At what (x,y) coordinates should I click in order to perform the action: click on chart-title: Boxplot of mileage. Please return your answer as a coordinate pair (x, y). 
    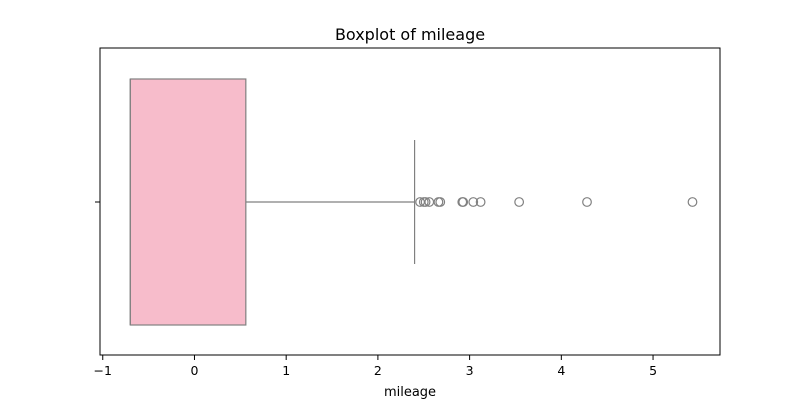
    Looking at the image, I should click on (410, 34).